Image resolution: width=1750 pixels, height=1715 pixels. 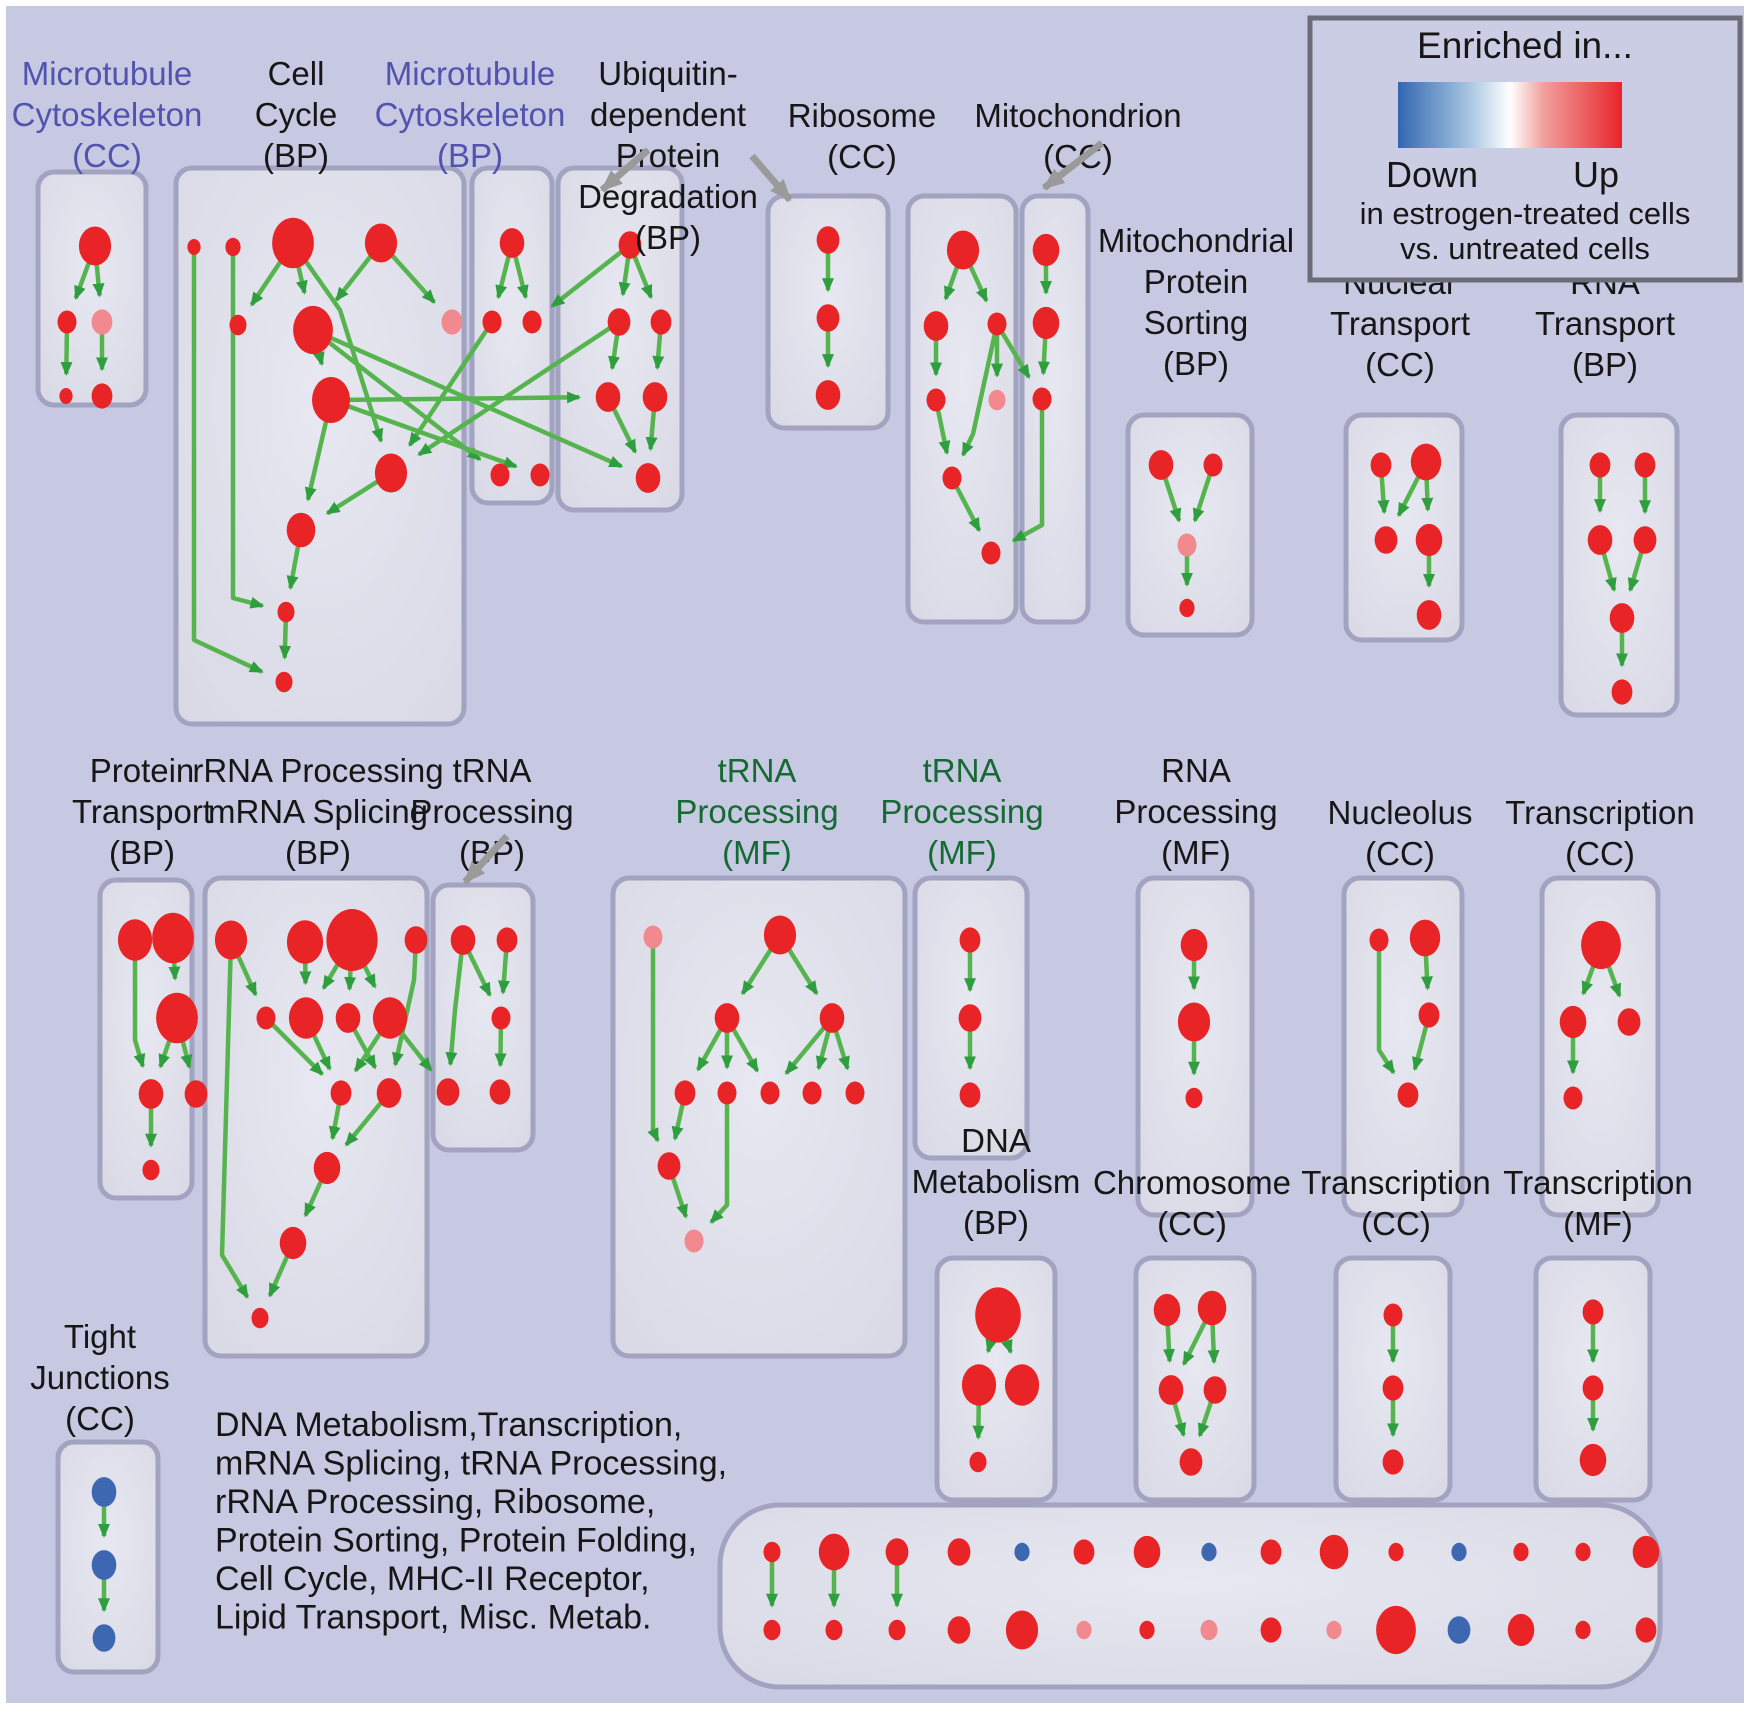 What do you see at coordinates (456, 1541) in the screenshot?
I see `misc-category-text-line3: Protein Sorting, Protein Folding,` at bounding box center [456, 1541].